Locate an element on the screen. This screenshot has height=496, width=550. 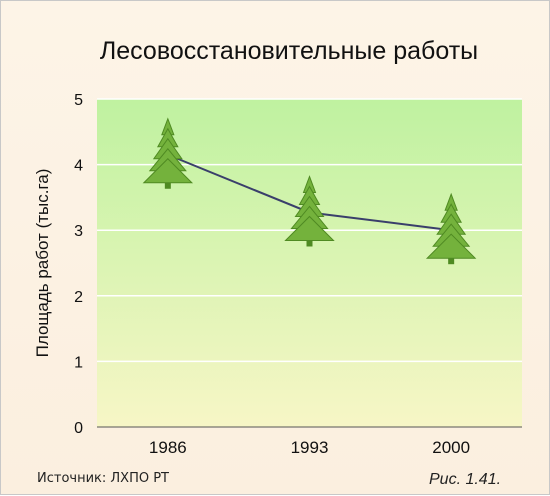
y-tick-labels: 0 1 2 3 4 5 is located at coordinates (78, 264).